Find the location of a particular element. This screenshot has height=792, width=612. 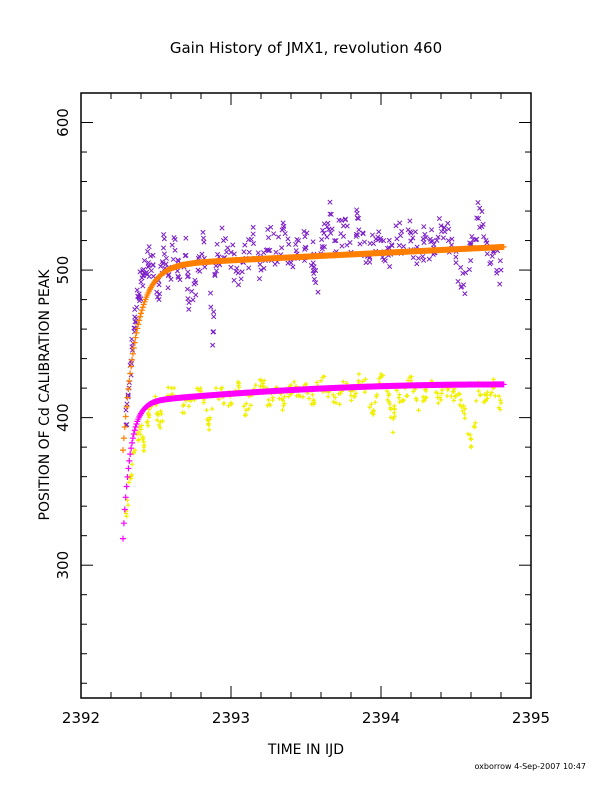

y-tick-label: 500 is located at coordinates (63, 270).